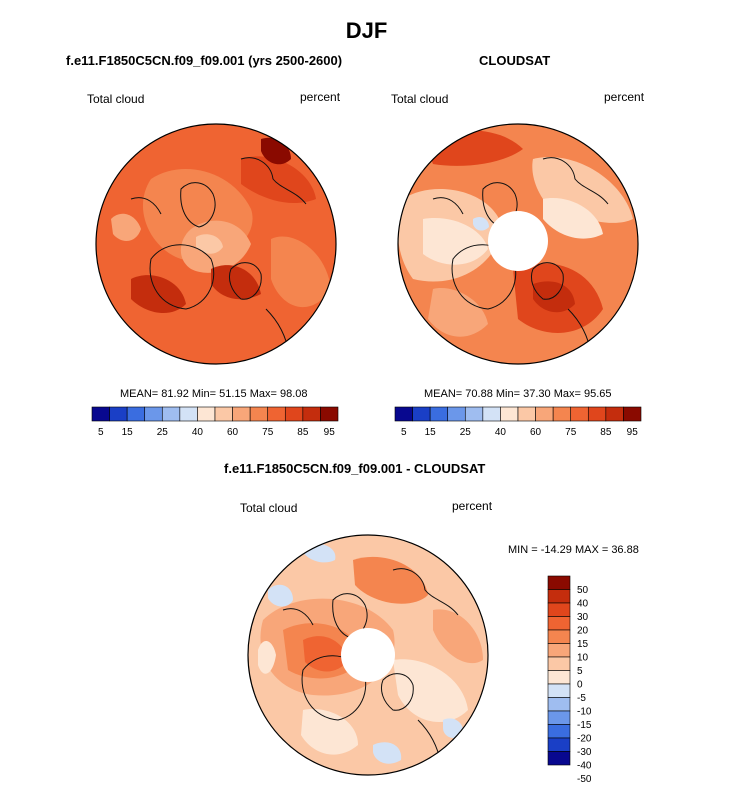 This screenshot has width=733, height=790. I want to click on panel3-colorbar-tick-label: 40, so click(583, 604).